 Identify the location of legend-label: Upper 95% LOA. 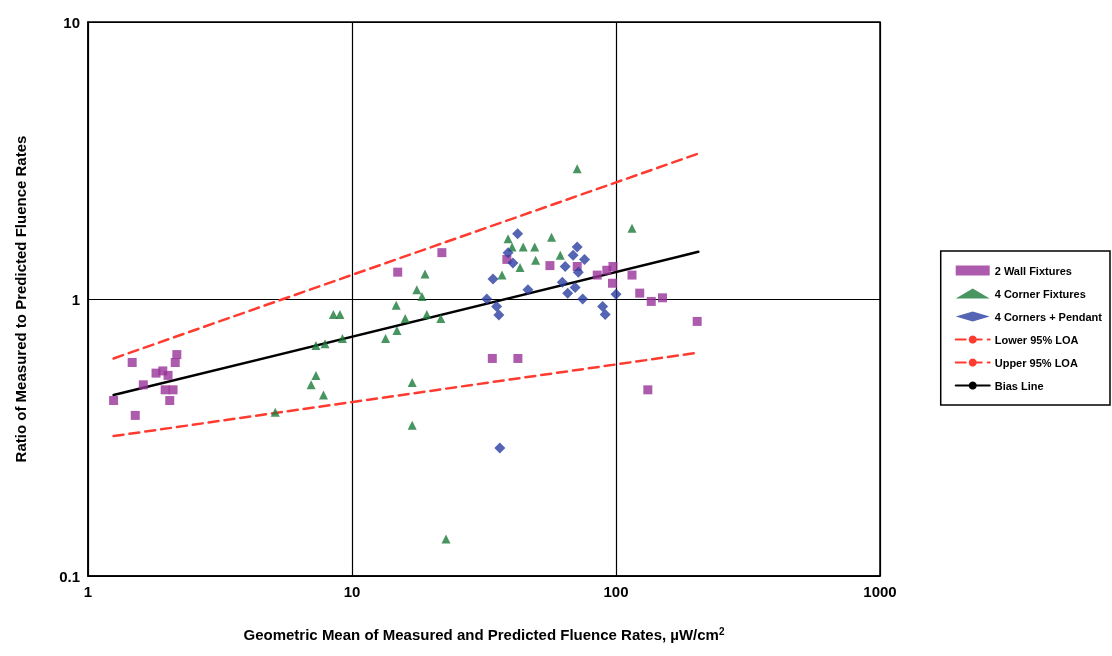
(1036, 362).